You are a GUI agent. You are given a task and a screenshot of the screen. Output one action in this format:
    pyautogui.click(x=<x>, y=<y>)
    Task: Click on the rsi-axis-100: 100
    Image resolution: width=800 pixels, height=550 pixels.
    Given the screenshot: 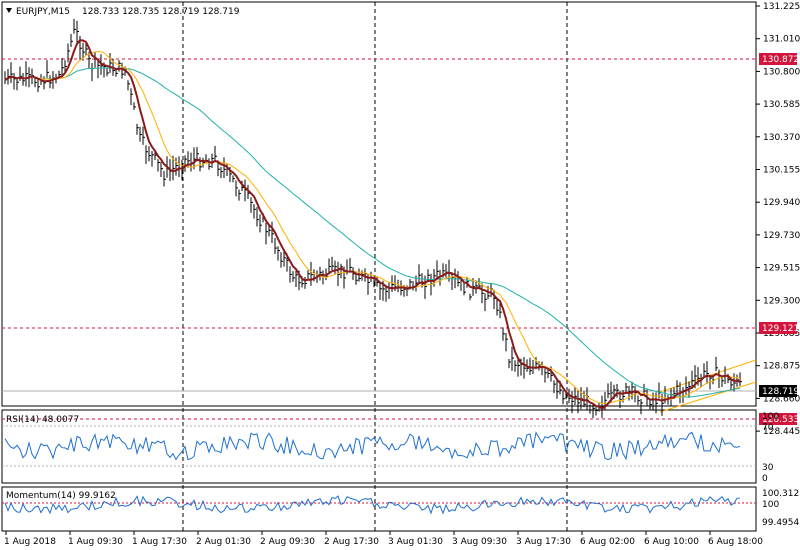 What is the action you would take?
    pyautogui.click(x=770, y=417)
    